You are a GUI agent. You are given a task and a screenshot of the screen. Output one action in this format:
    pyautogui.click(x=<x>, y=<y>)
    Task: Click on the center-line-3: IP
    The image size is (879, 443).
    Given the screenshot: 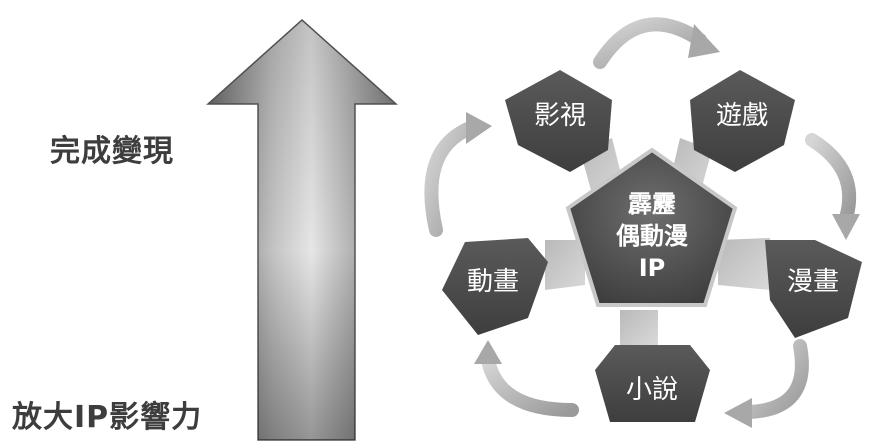 What is the action you would take?
    pyautogui.click(x=652, y=268)
    